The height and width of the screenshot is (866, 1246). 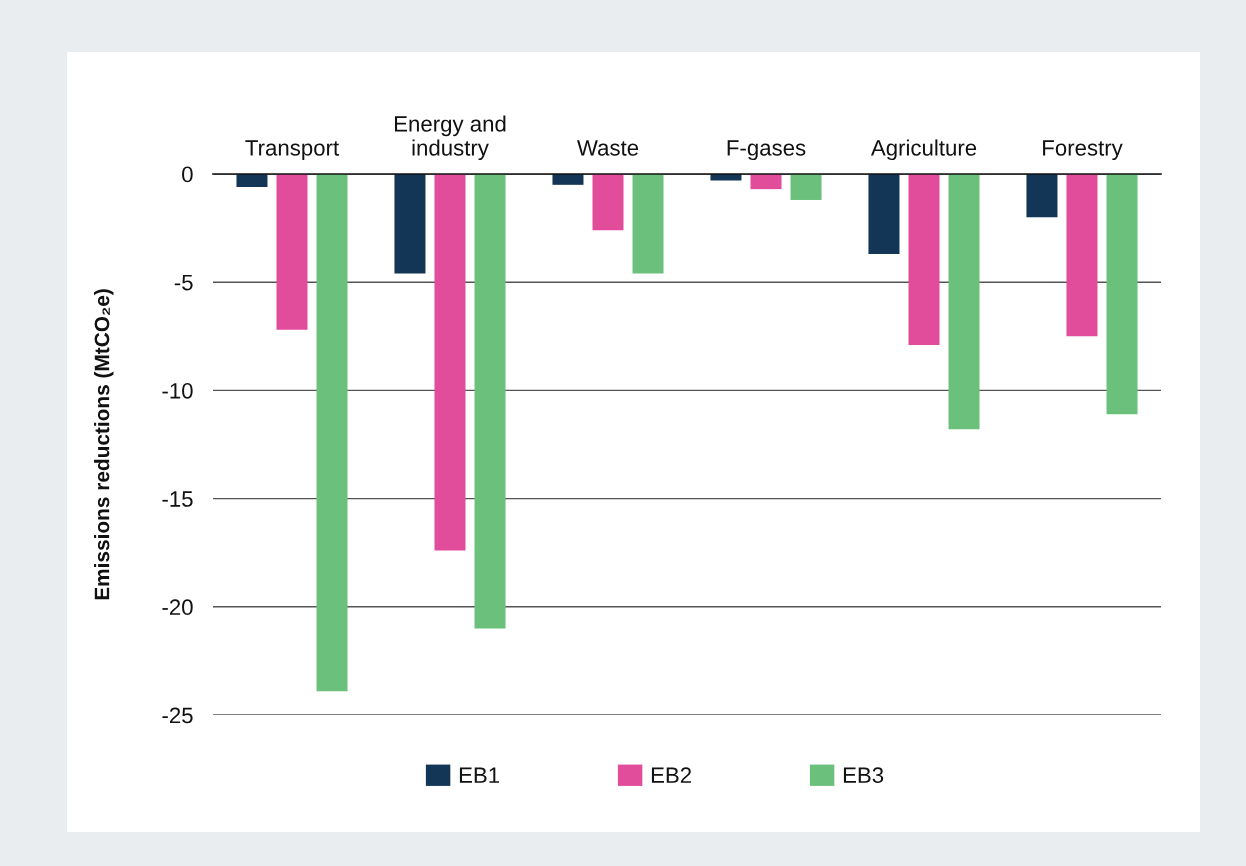 What do you see at coordinates (479, 775) in the screenshot?
I see `legend-label: EB1` at bounding box center [479, 775].